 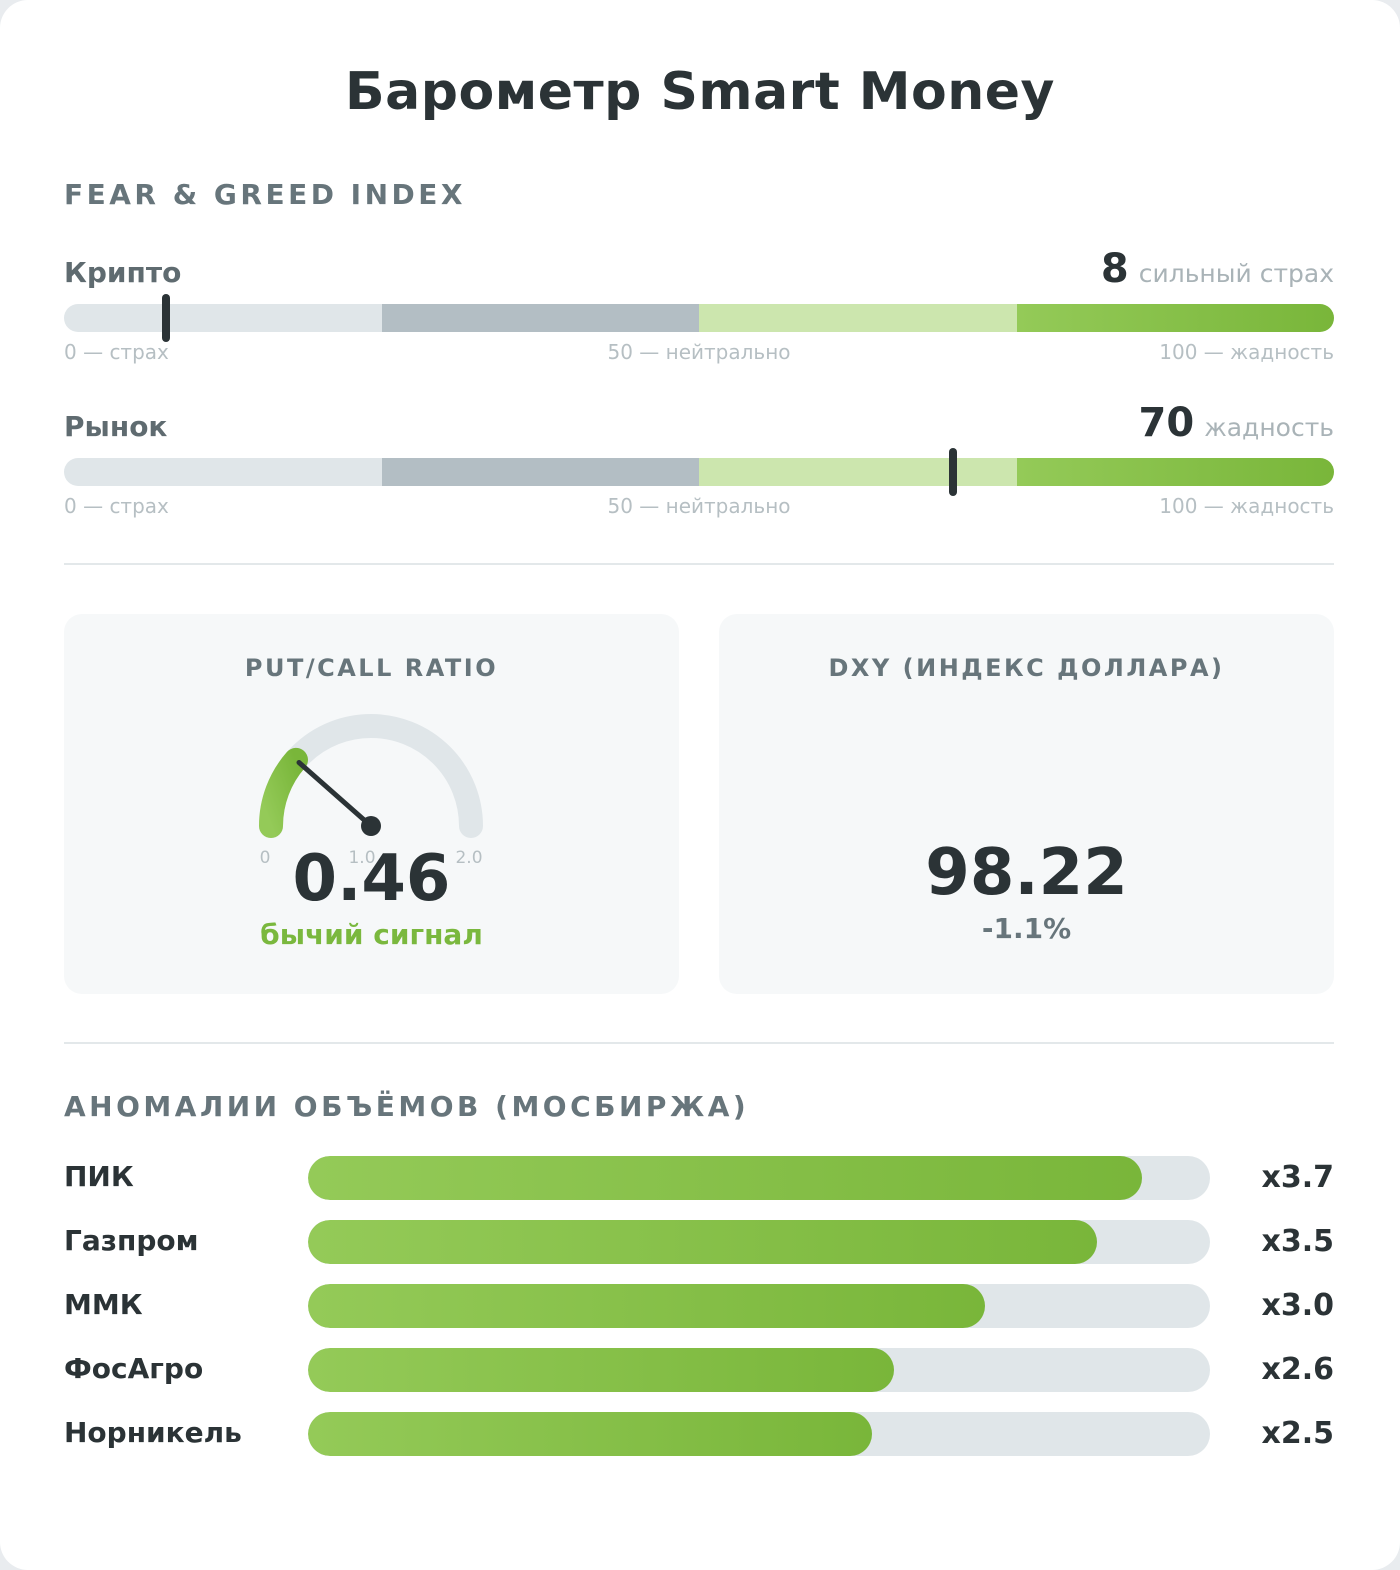 What do you see at coordinates (1026, 668) in the screenshot?
I see `dxy-title: DXY (ИНДЕКС ДОЛЛАРА)` at bounding box center [1026, 668].